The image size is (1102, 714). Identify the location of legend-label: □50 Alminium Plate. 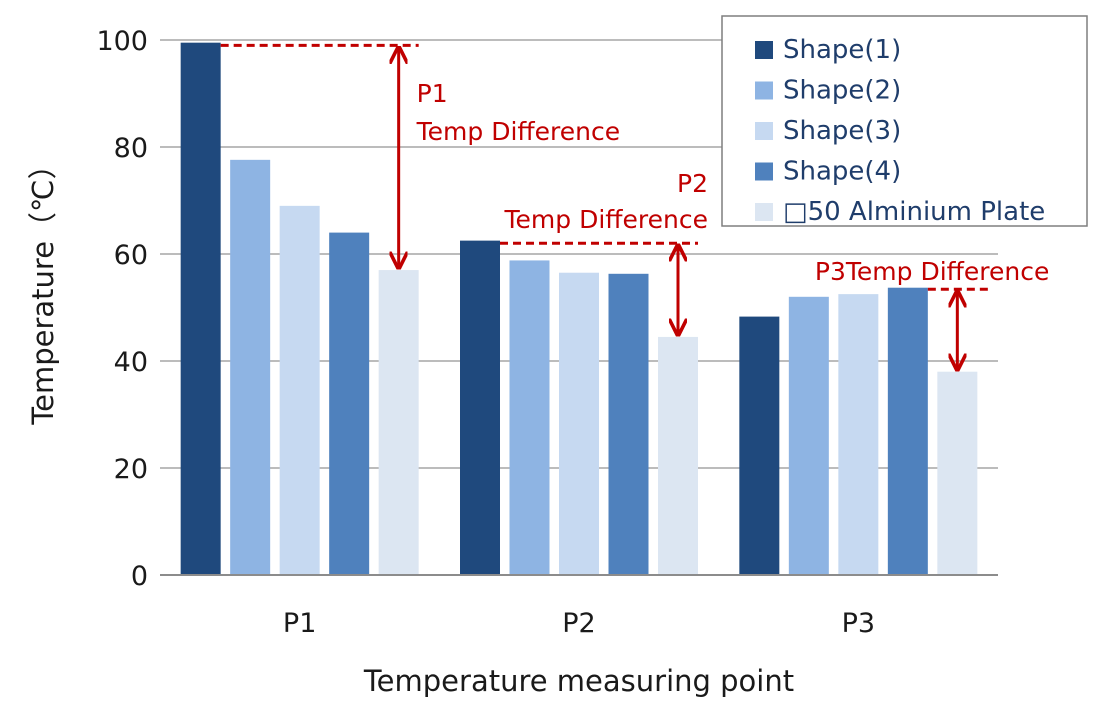
(914, 212).